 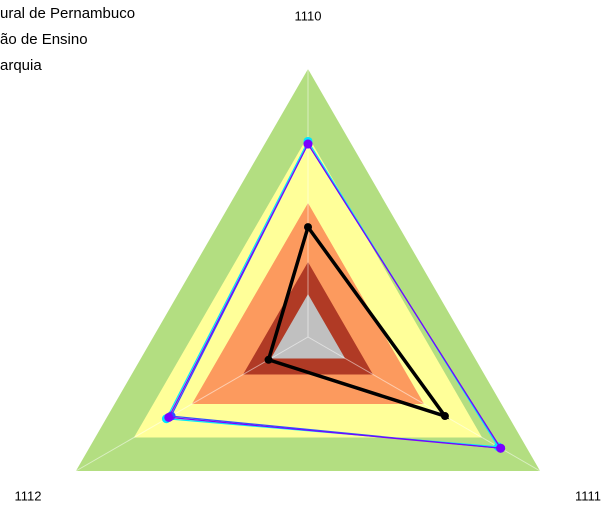 I want to click on series-line, so click(x=358, y=321).